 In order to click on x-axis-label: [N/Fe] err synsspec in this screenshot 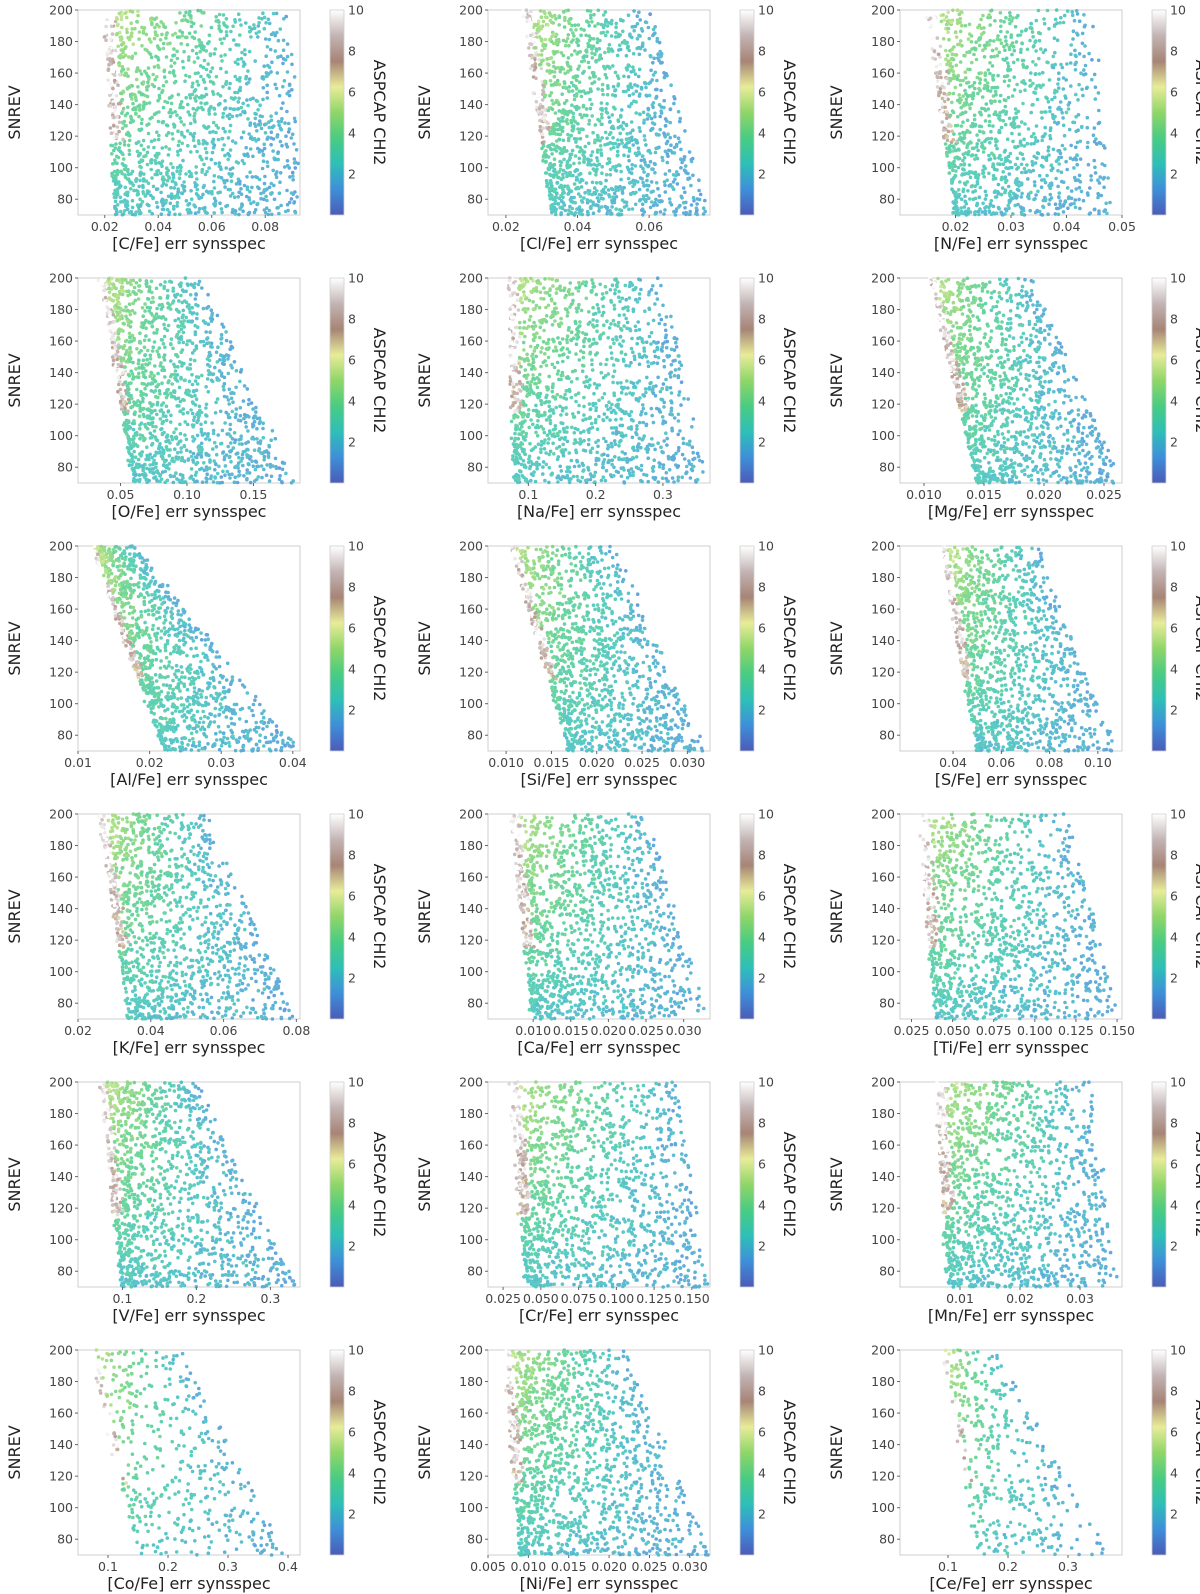, I will do `click(1011, 243)`.